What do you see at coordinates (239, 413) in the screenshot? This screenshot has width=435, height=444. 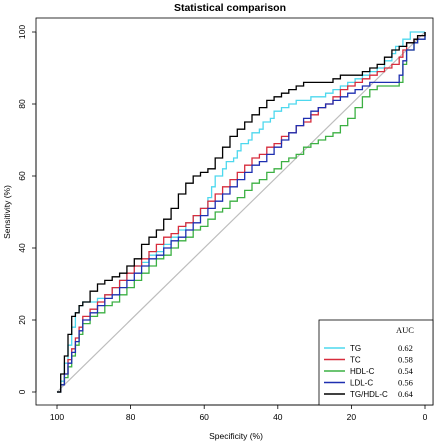 I see `x-axis: 100 80 60 40 20 0` at bounding box center [239, 413].